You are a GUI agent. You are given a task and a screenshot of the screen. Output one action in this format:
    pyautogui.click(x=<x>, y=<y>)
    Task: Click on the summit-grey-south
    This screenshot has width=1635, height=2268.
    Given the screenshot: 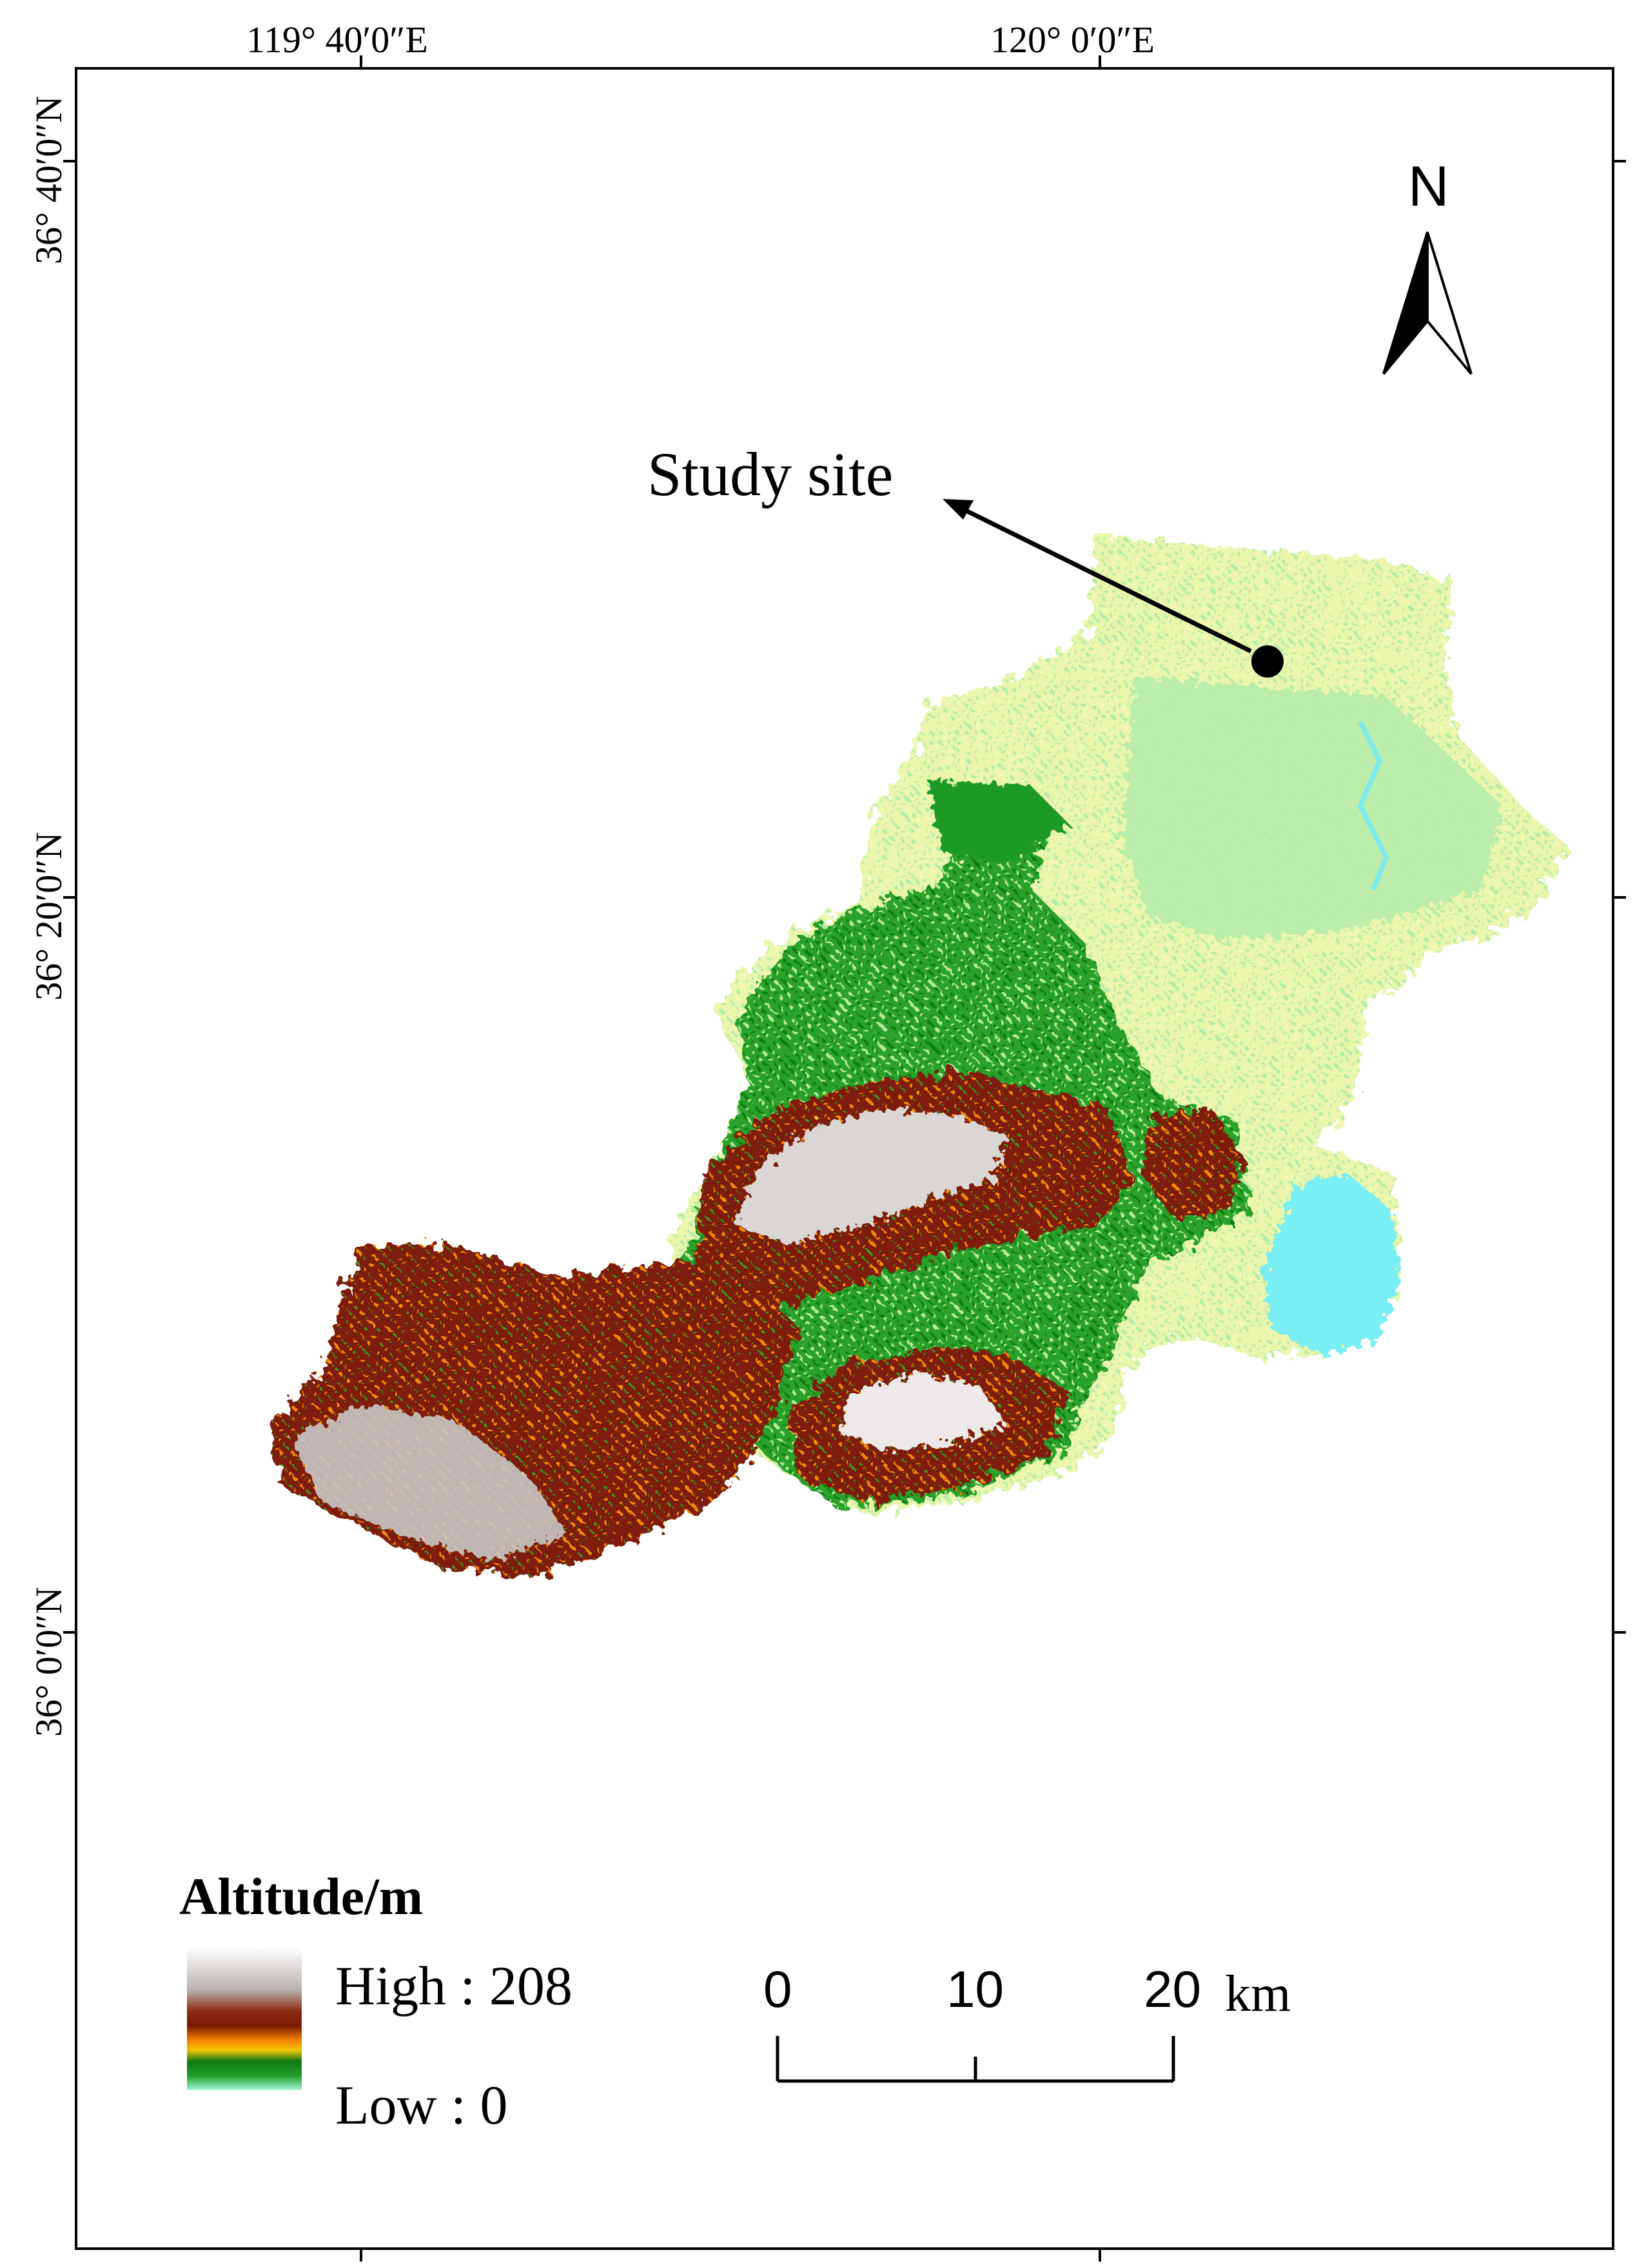 What is the action you would take?
    pyautogui.click(x=922, y=1412)
    